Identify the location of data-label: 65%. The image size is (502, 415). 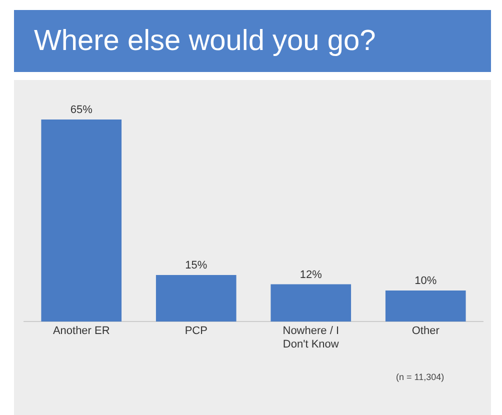
(81, 110).